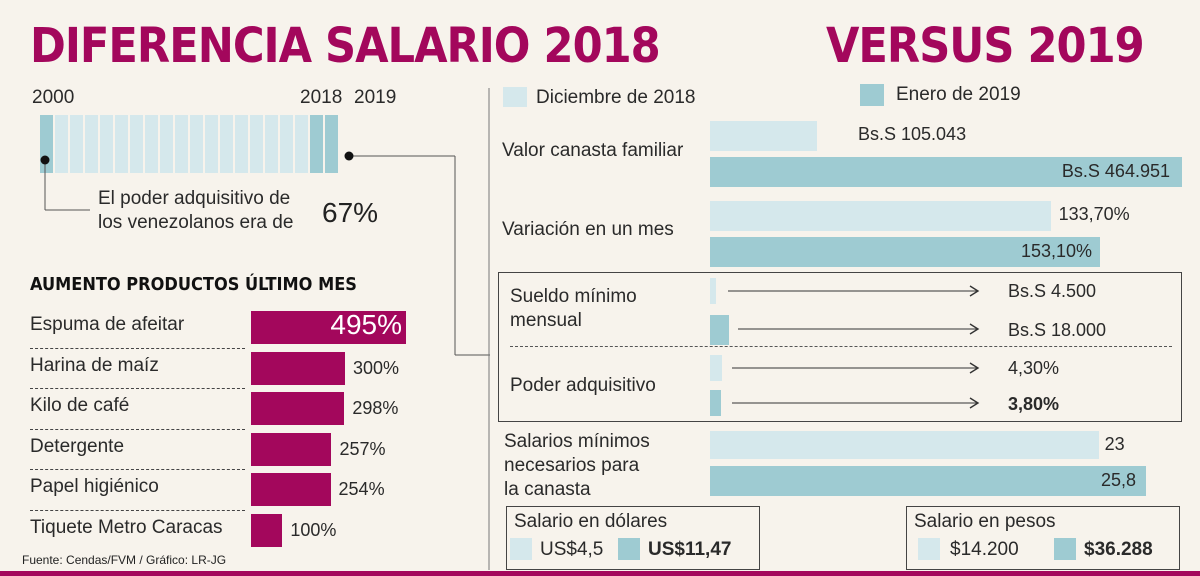  What do you see at coordinates (629, 549) in the screenshot?
I see `dollars-jan-swatch` at bounding box center [629, 549].